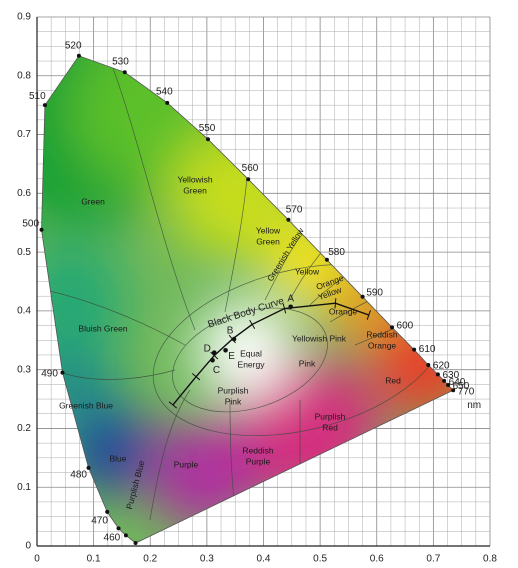 Image resolution: width=518 pixels, height=568 pixels. What do you see at coordinates (24, 311) in the screenshot?
I see `y-tick-label: 0.4` at bounding box center [24, 311].